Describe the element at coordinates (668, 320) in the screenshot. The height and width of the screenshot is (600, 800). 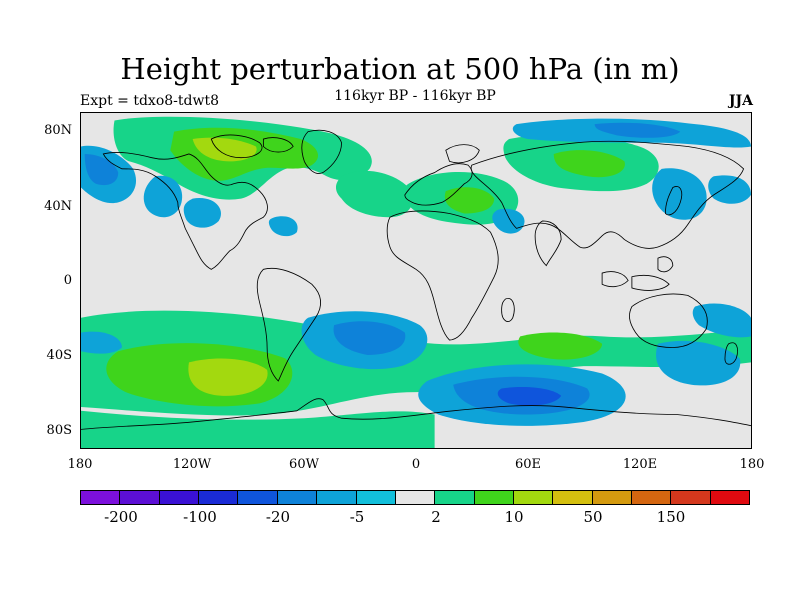
I see `coastline-australia` at that location.